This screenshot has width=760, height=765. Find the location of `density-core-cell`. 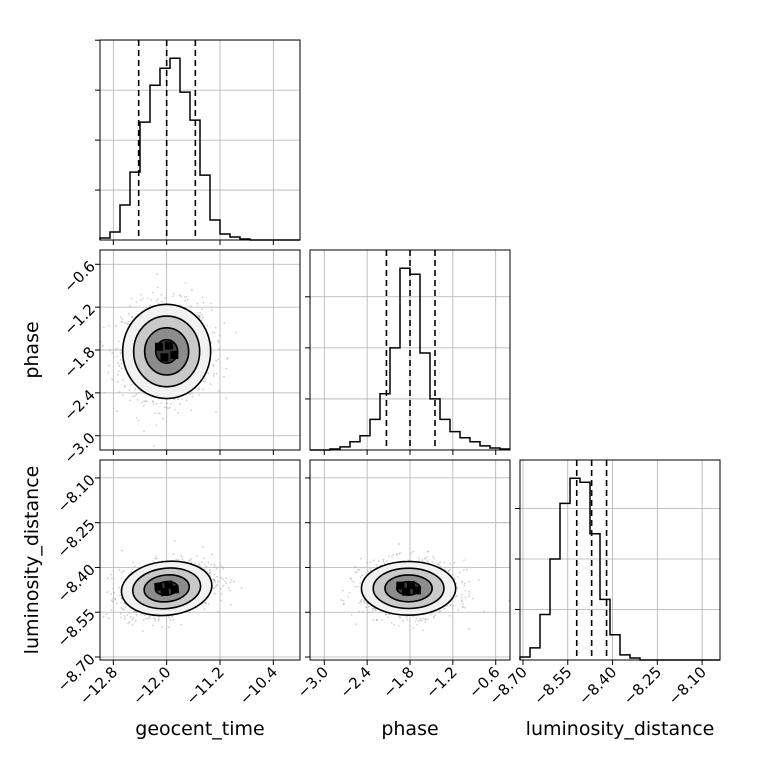

density-core-cell is located at coordinates (416, 590).